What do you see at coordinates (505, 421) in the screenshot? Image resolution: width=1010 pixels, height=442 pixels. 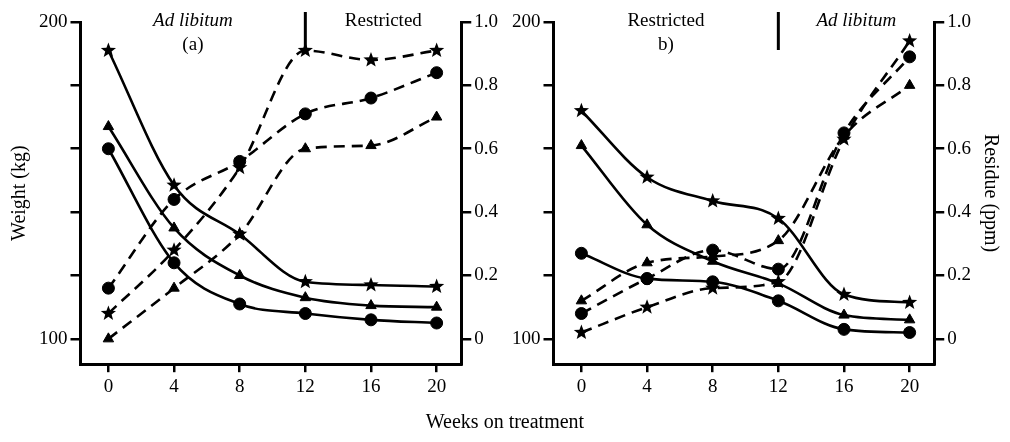 I see `x-axis-title: Weeks on treatment` at bounding box center [505, 421].